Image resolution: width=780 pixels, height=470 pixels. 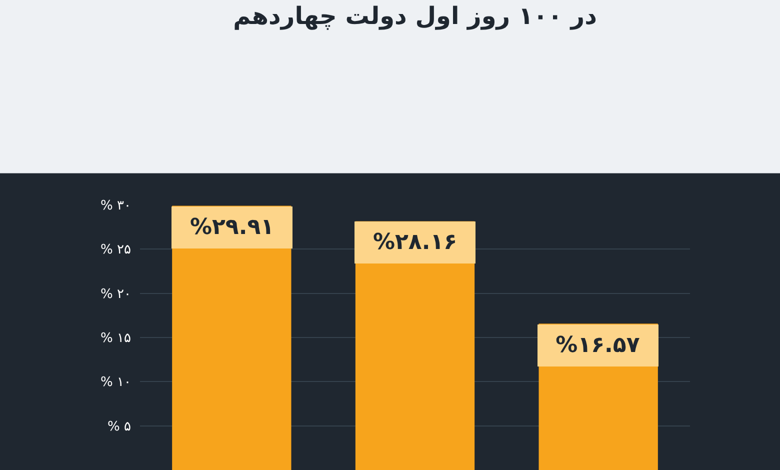 I want to click on y-tick-label: % ۱۵, so click(x=116, y=338).